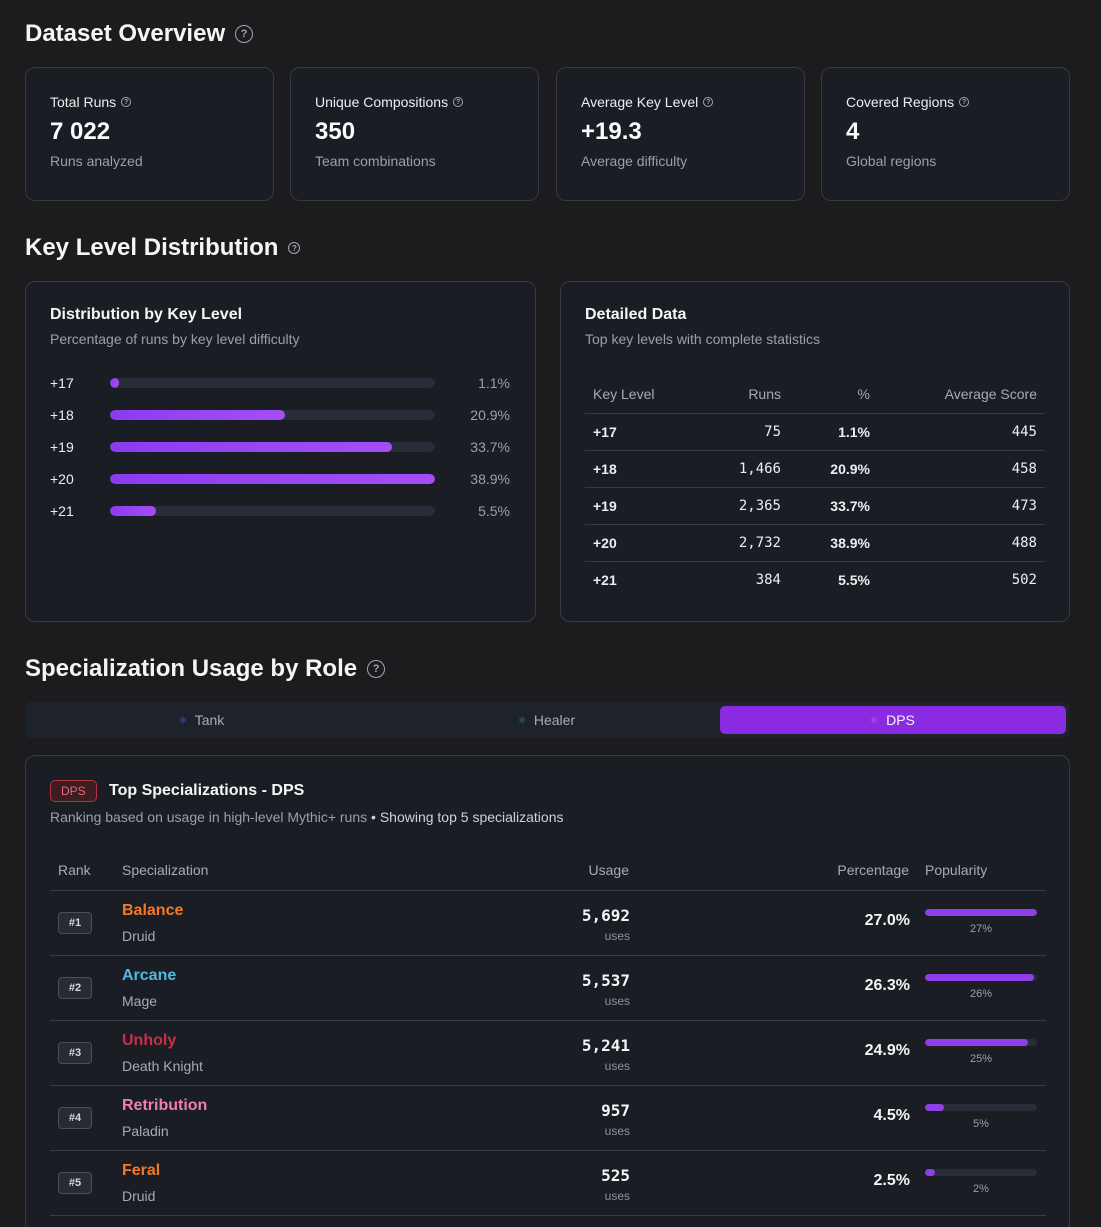 This screenshot has width=1101, height=1227. Describe the element at coordinates (900, 720) in the screenshot. I see `tab-label: DPS` at that location.